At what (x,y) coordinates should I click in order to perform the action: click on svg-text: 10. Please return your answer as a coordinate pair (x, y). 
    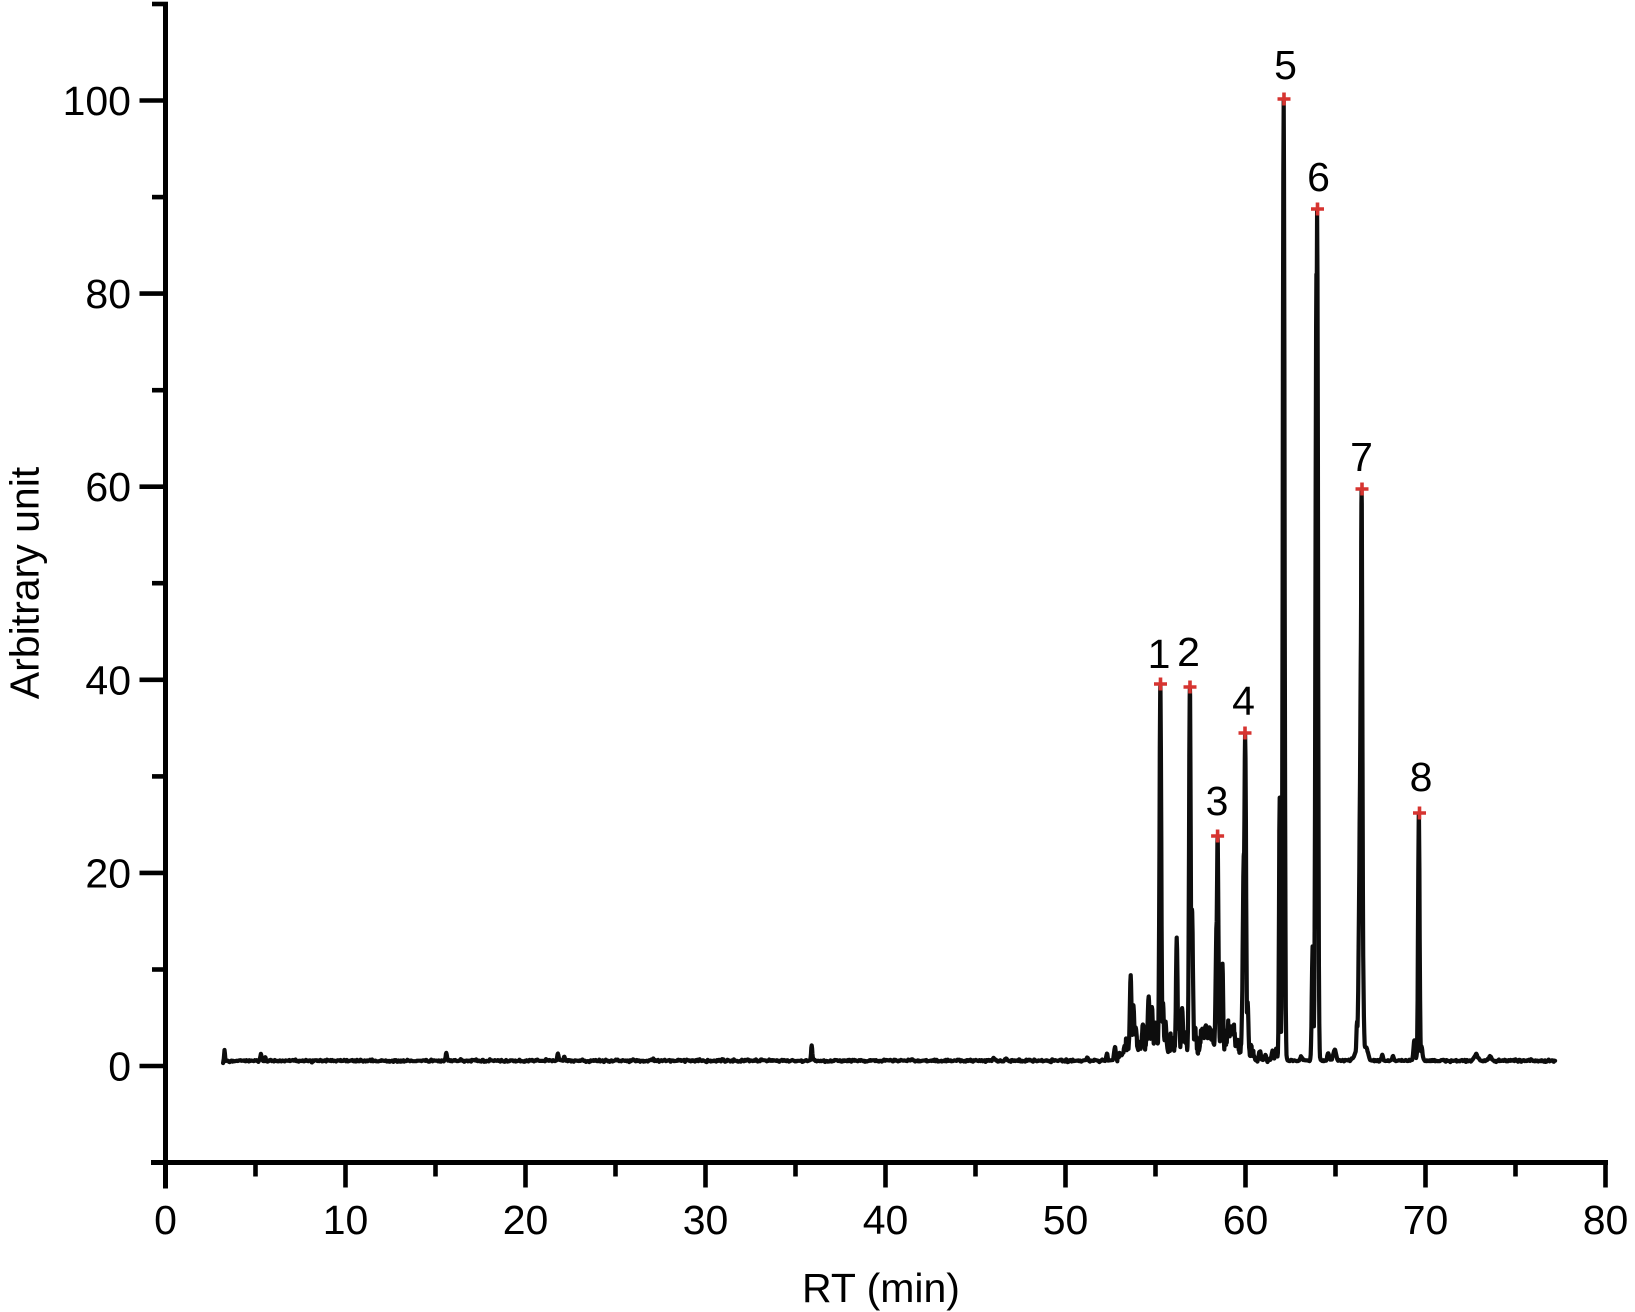
    Looking at the image, I should click on (346, 1220).